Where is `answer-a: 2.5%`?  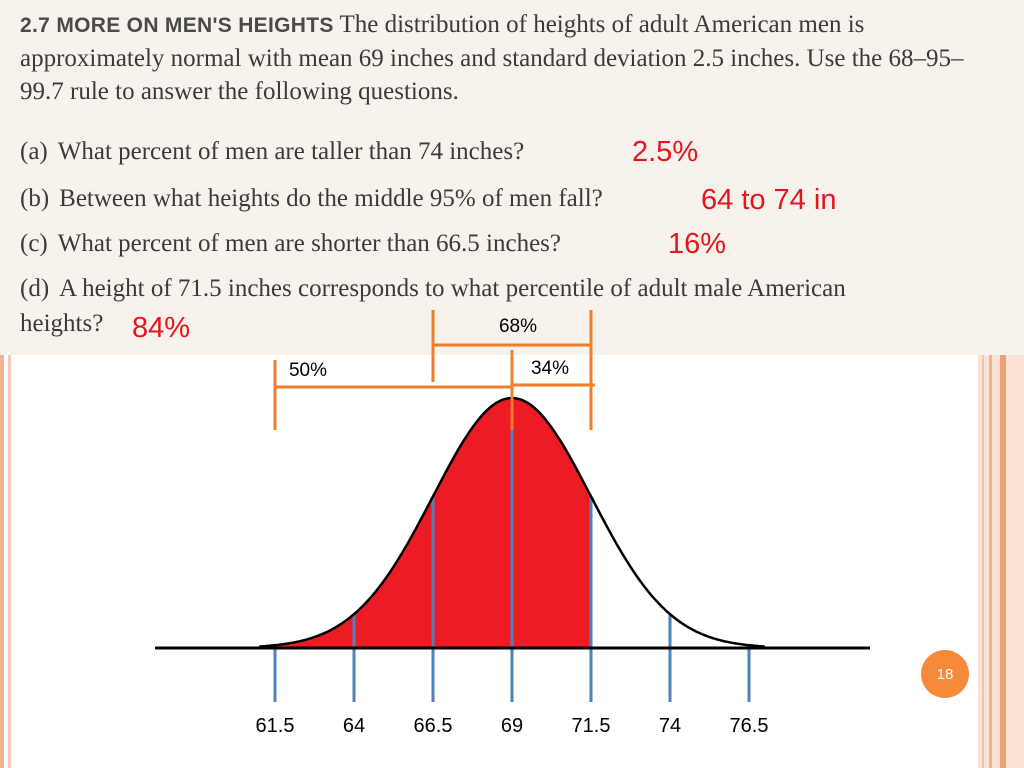 answer-a: 2.5% is located at coordinates (665, 152).